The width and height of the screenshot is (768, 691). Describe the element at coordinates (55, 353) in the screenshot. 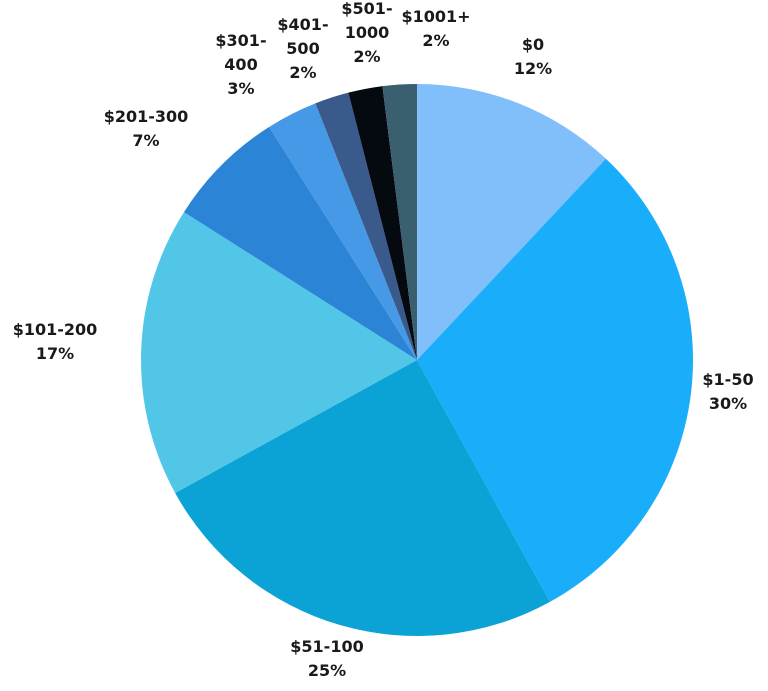

I see `slice-value-label: 17%` at that location.